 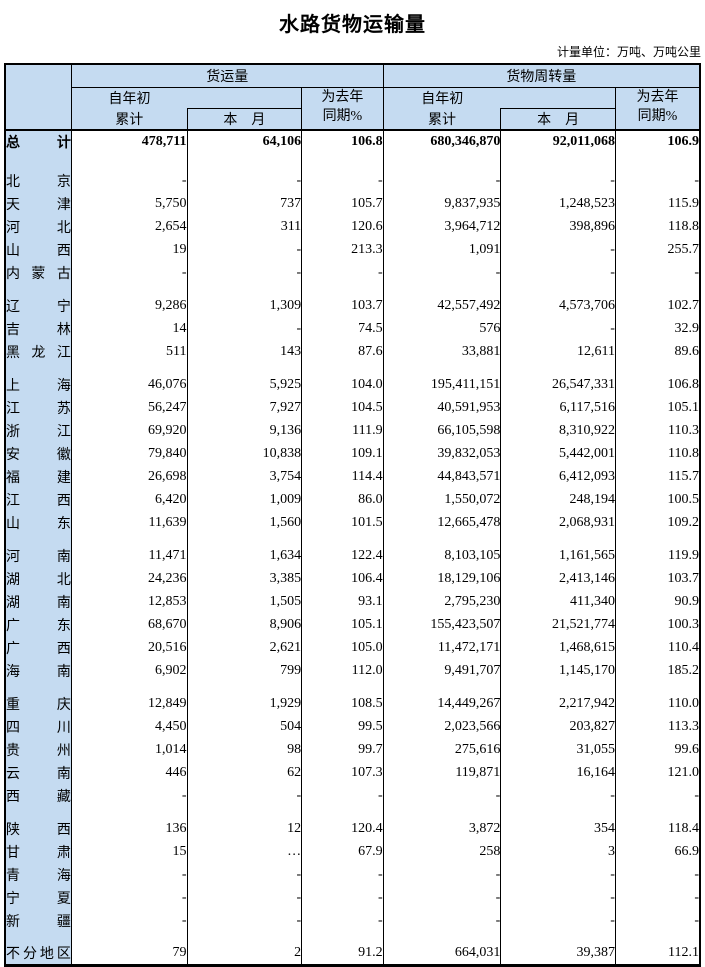 I want to click on cell-value: 11,471, so click(x=129, y=555).